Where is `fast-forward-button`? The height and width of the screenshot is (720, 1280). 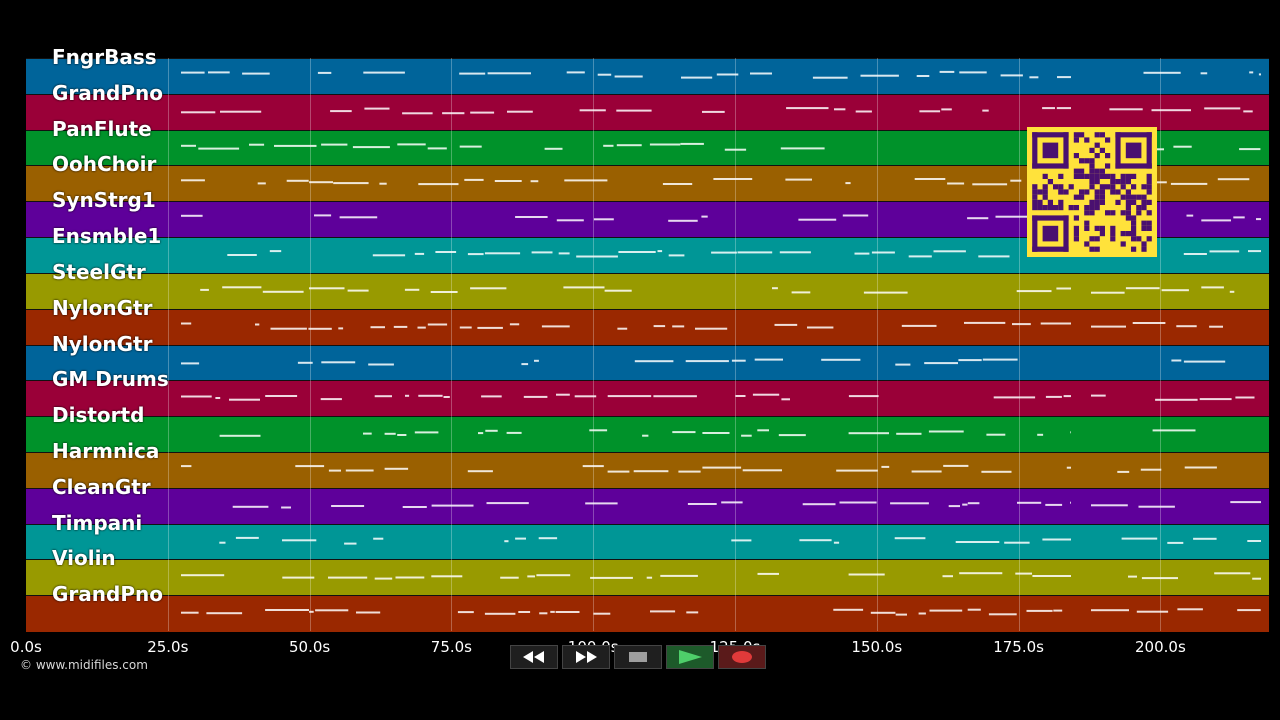 fast-forward-button is located at coordinates (586, 657).